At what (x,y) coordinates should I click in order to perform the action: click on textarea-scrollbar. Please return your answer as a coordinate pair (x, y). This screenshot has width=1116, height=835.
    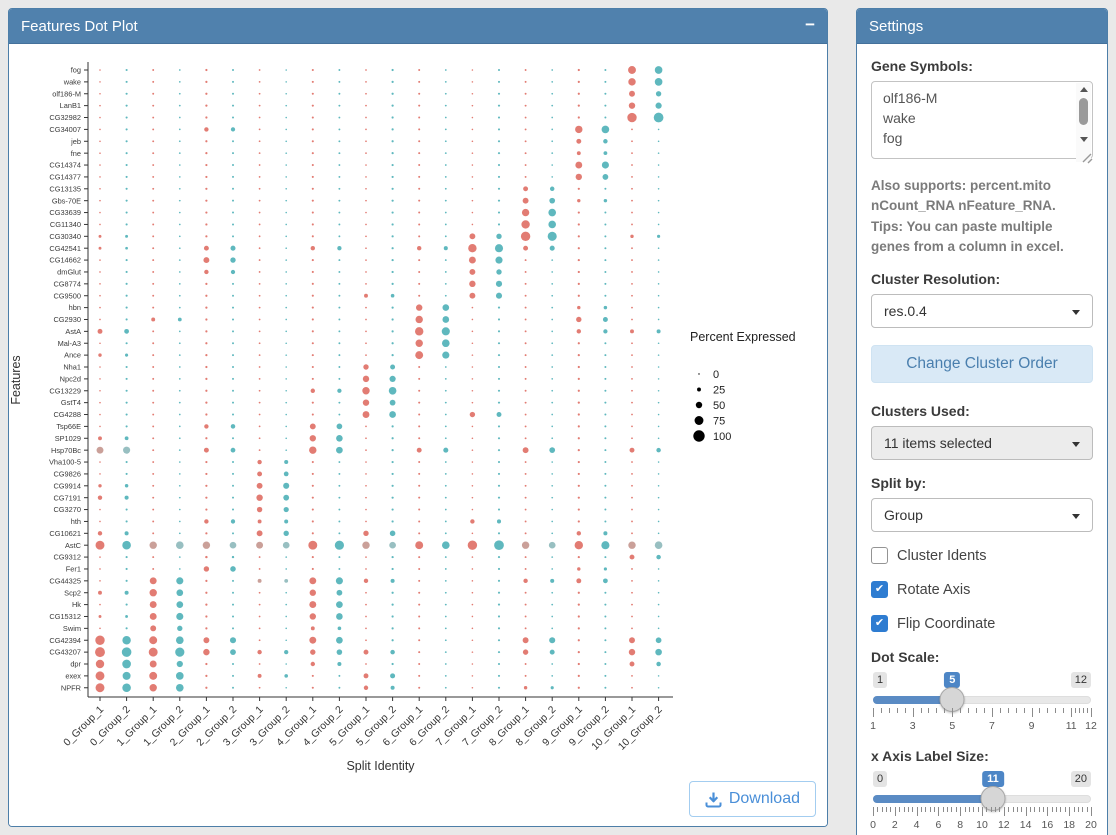
    Looking at the image, I should click on (1083, 122).